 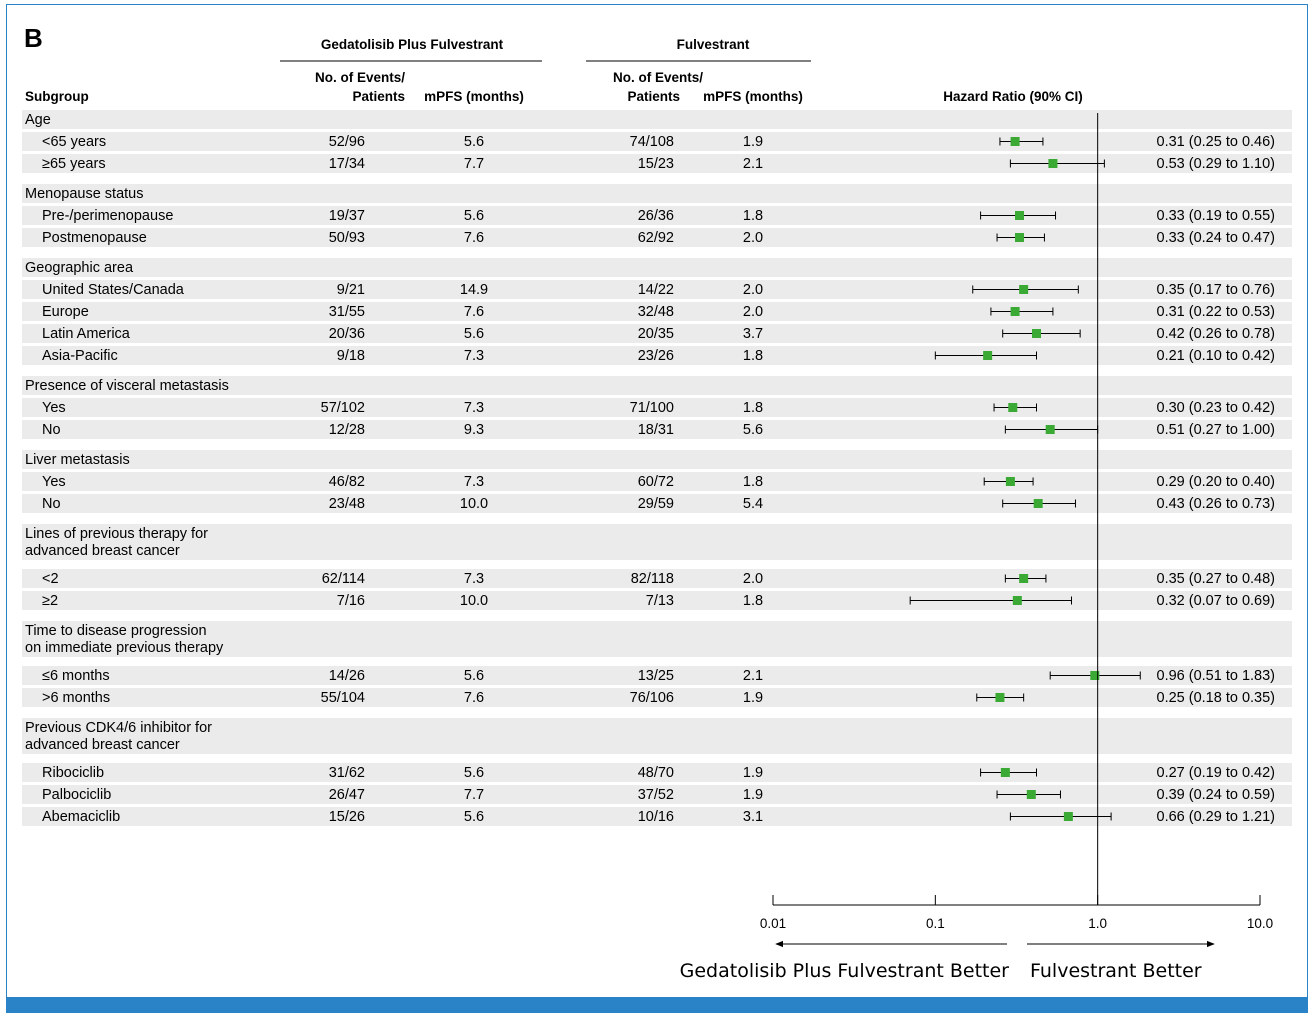 What do you see at coordinates (412, 44) in the screenshot?
I see `group1-header: Gedatolisib Plus Fulvestrant` at bounding box center [412, 44].